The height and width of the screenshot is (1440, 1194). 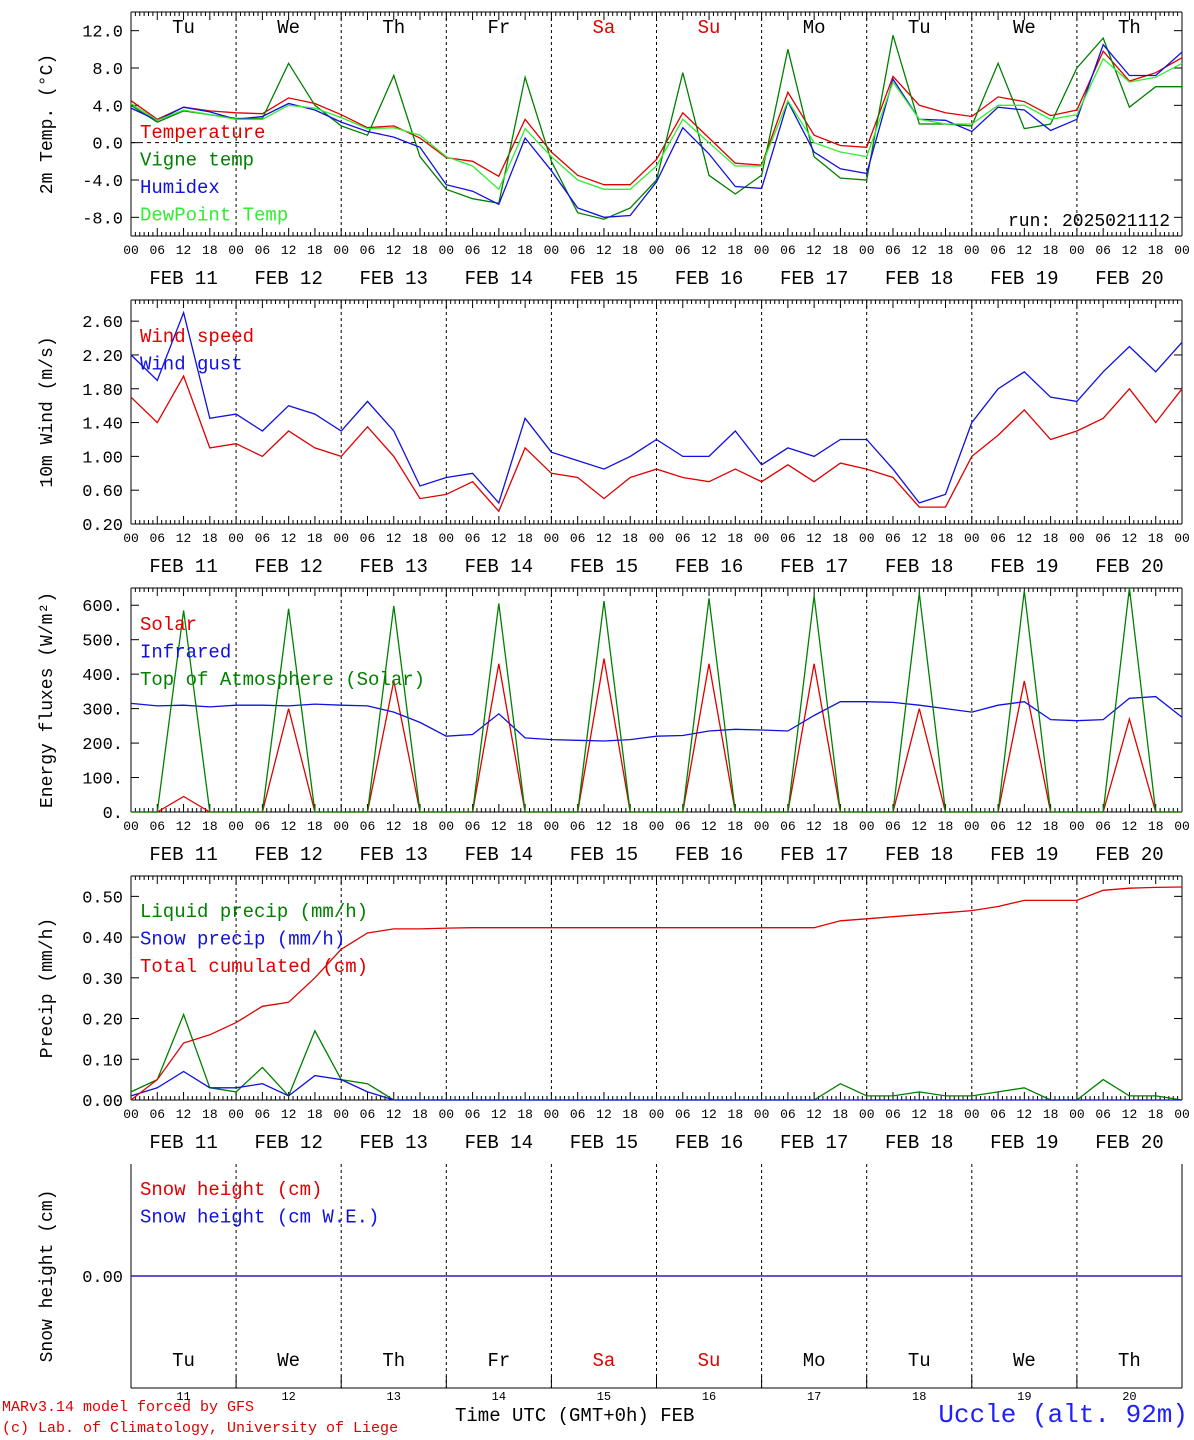 I want to click on y-tick-label: 1.80, so click(x=102, y=391).